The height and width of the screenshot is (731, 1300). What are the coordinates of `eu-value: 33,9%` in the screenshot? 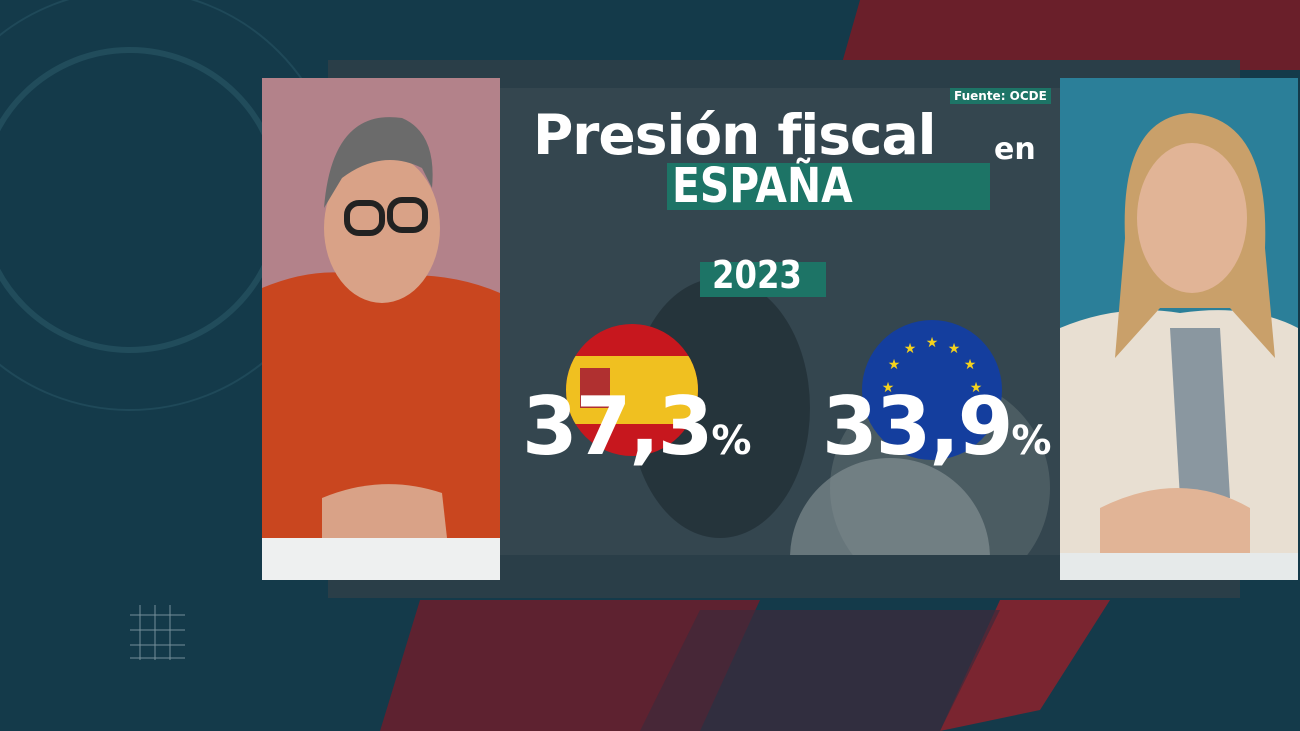 It's located at (936, 426).